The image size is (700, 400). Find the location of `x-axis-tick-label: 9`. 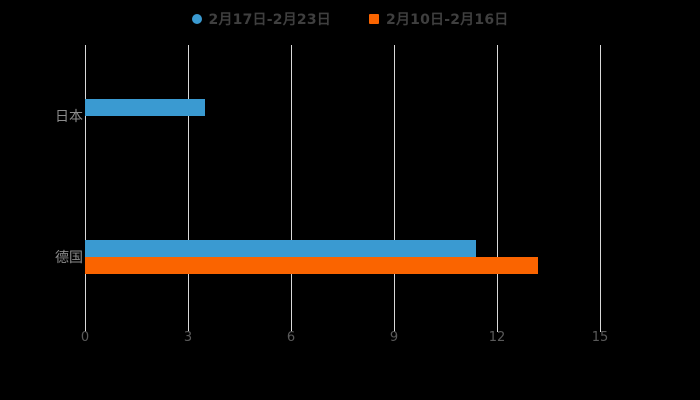

x-axis-tick-label: 9 is located at coordinates (394, 337).